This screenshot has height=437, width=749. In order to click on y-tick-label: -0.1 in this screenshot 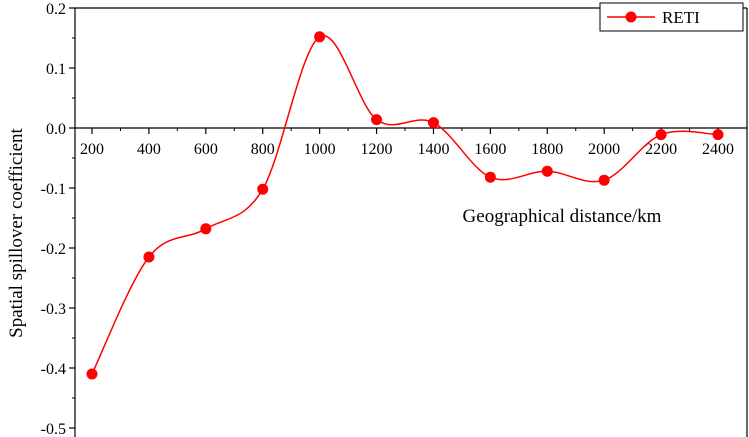, I will do `click(53, 189)`.